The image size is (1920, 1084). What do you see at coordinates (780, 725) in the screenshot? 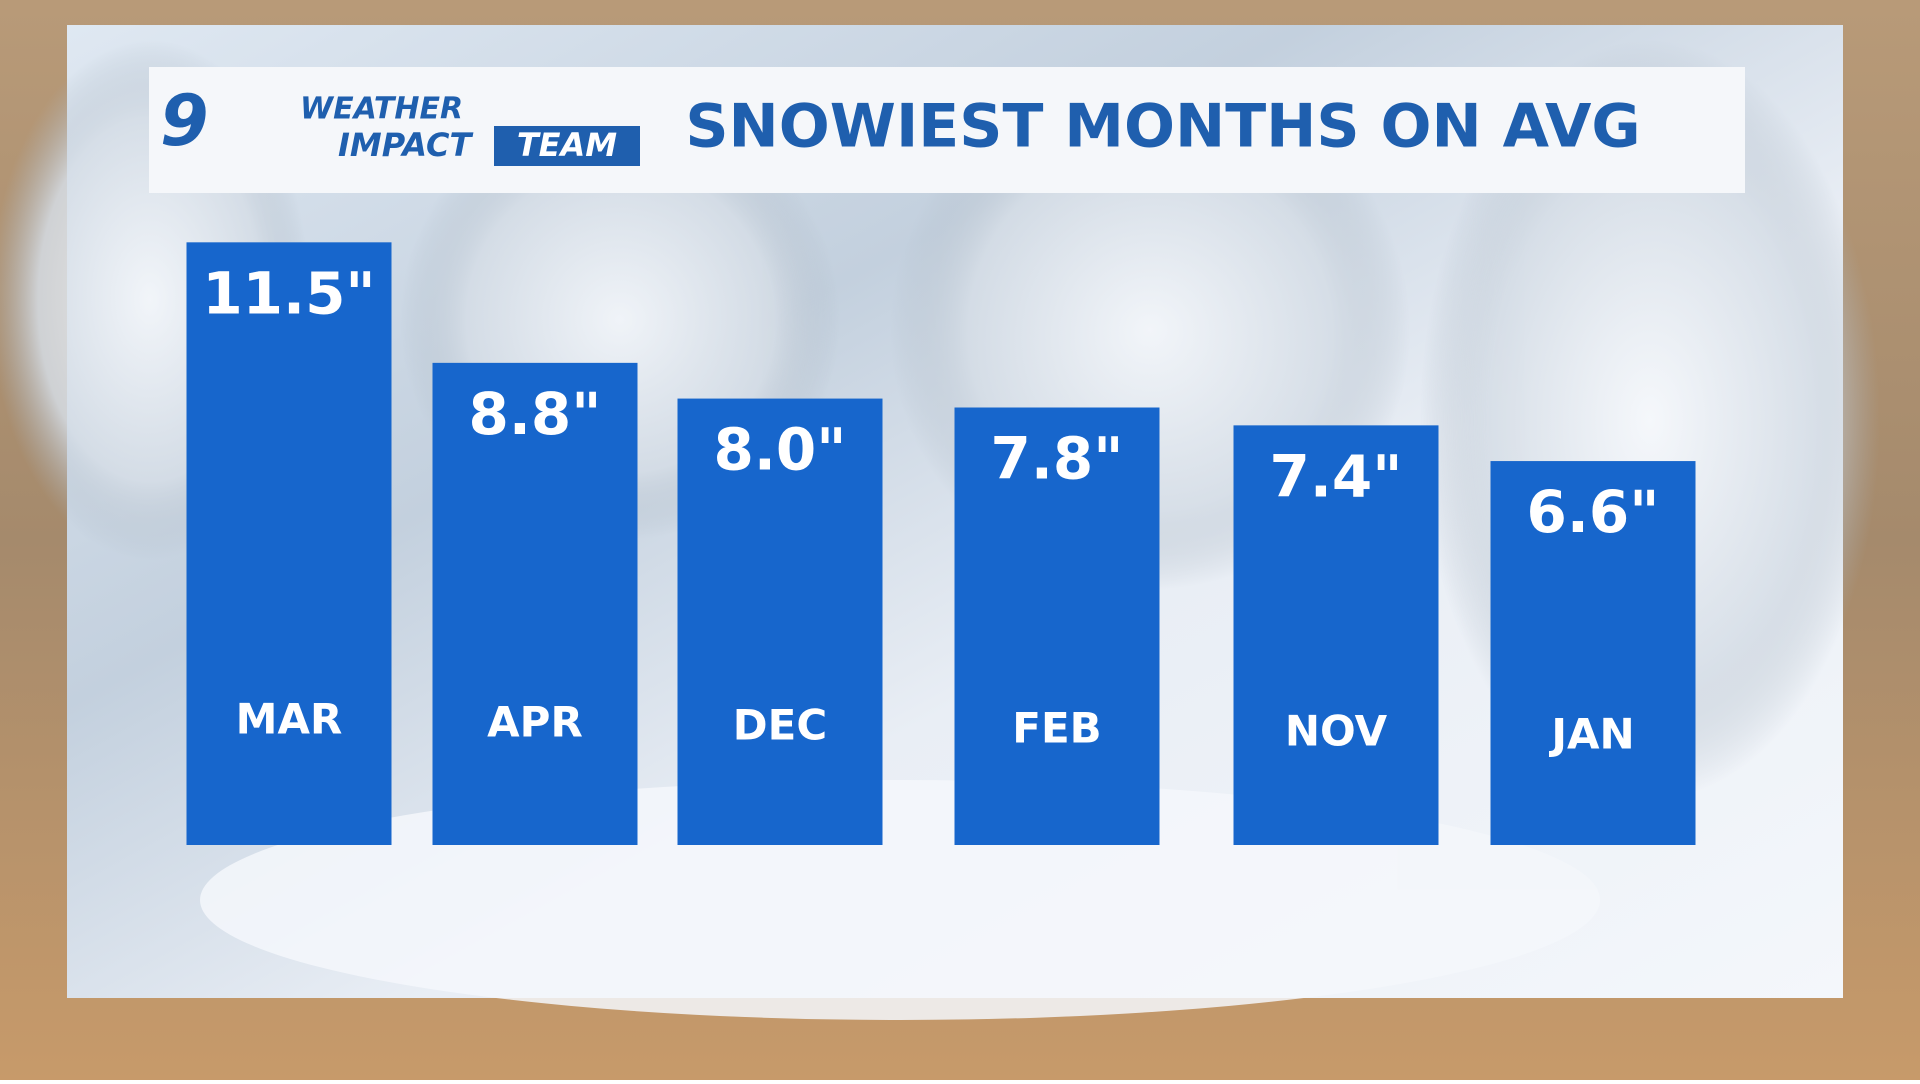
I see `category-label: DEC` at bounding box center [780, 725].